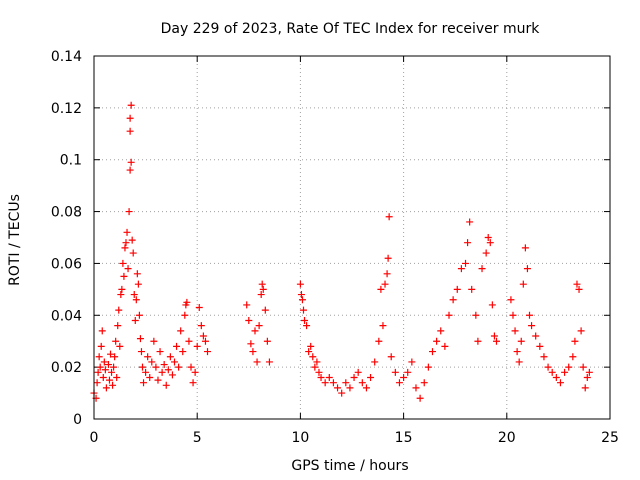  What do you see at coordinates (610, 438) in the screenshot?
I see `x-tick-label: 25` at bounding box center [610, 438].